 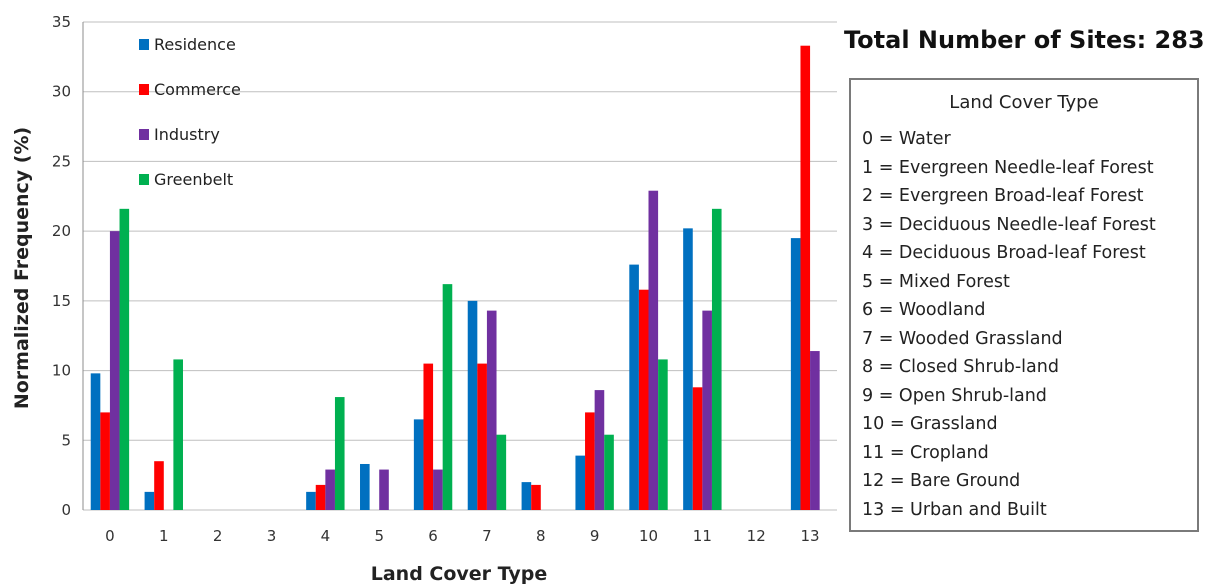 What do you see at coordinates (193, 179) in the screenshot?
I see `legend-label-greenbelt: Greenbelt` at bounding box center [193, 179].